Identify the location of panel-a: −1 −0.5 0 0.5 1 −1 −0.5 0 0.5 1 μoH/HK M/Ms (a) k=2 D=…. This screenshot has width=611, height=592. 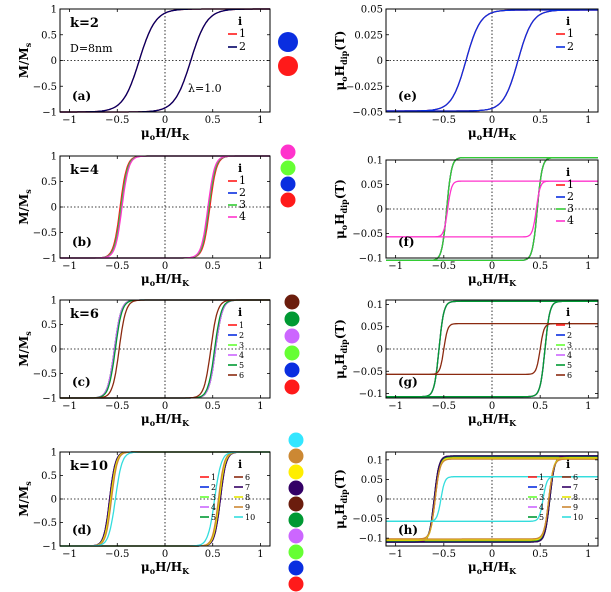
(157, 73).